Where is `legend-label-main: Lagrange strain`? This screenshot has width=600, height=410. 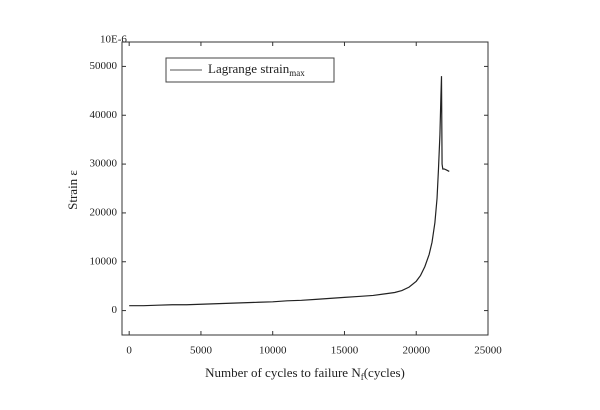
legend-label-main: Lagrange strain is located at coordinates (249, 68).